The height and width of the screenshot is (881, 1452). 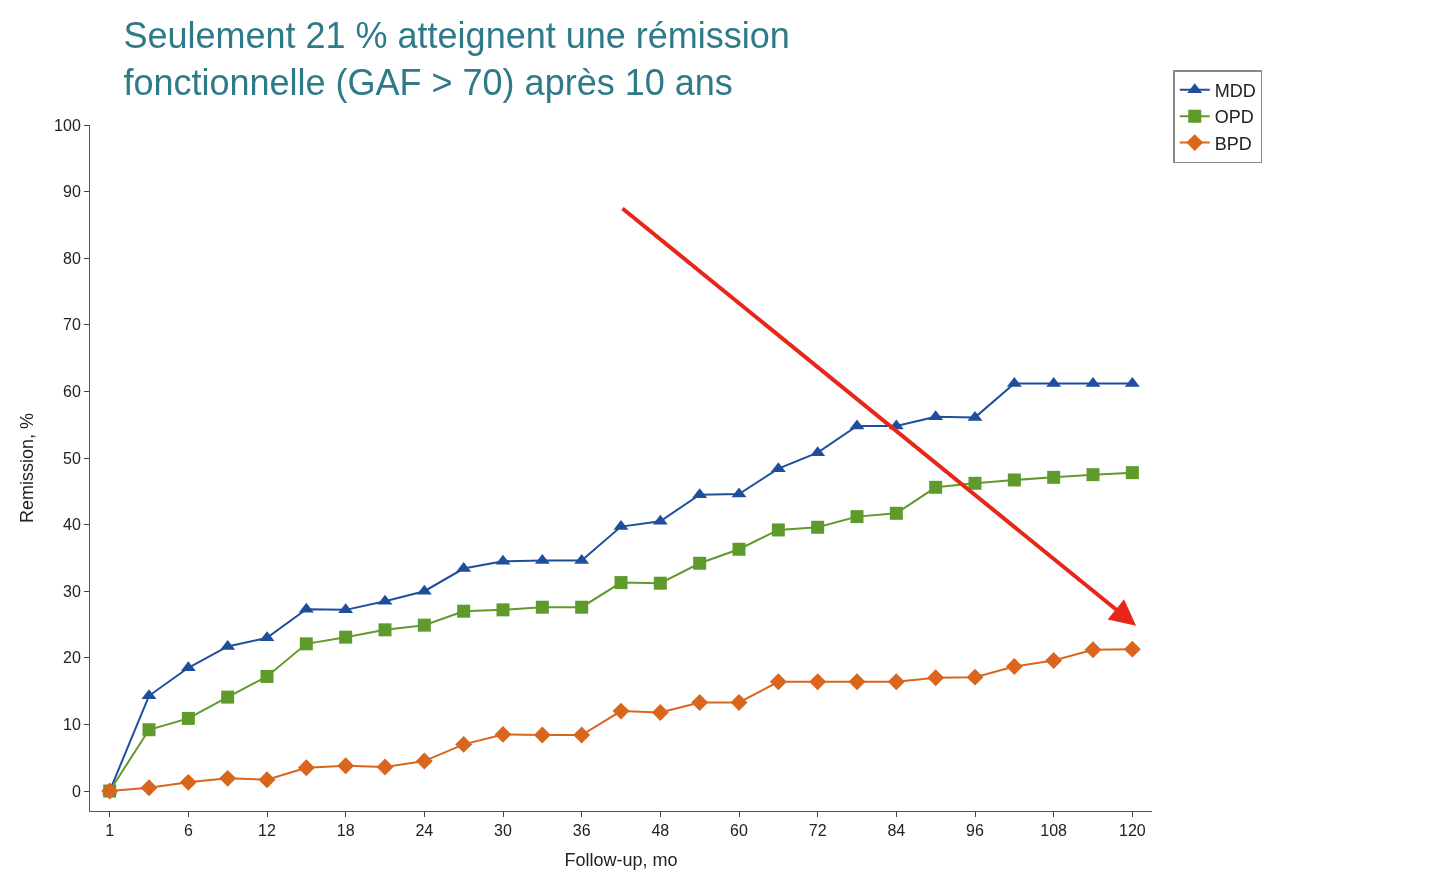 I want to click on y-tick-label: 90, so click(x=72, y=192).